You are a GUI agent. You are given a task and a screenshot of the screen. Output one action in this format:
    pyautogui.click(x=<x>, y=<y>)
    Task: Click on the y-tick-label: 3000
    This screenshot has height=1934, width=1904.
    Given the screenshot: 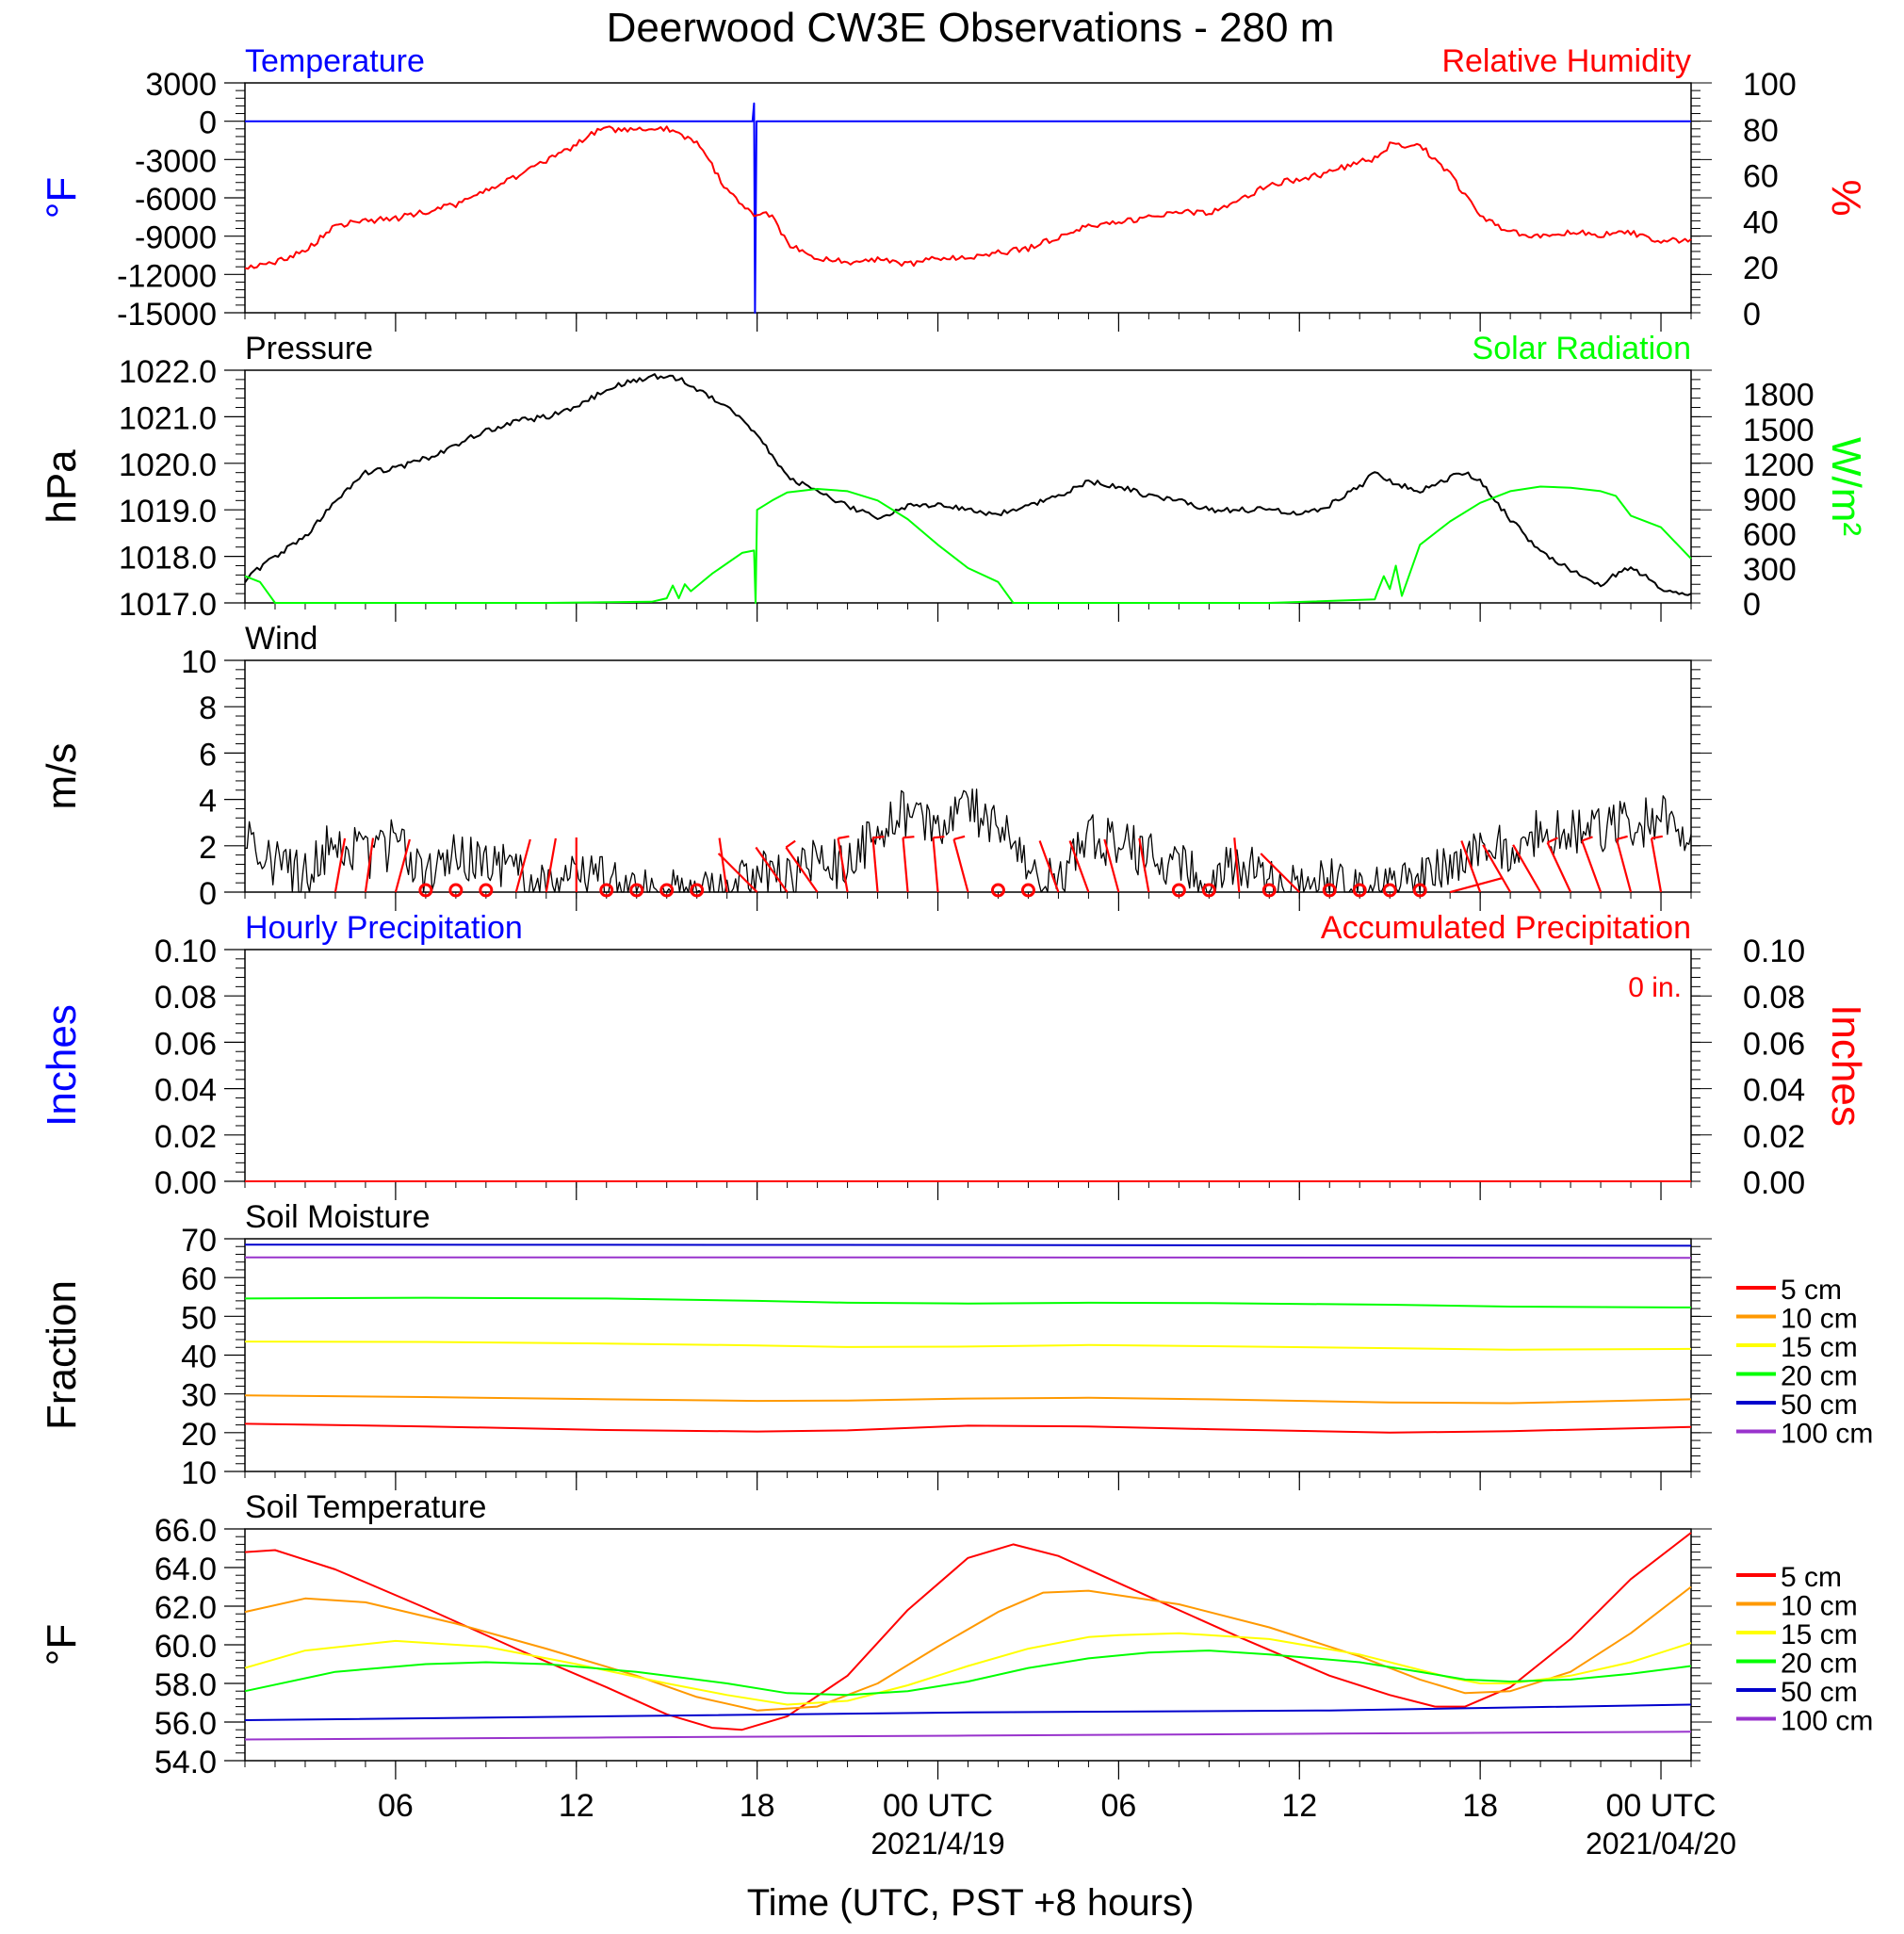 What is the action you would take?
    pyautogui.click(x=181, y=85)
    